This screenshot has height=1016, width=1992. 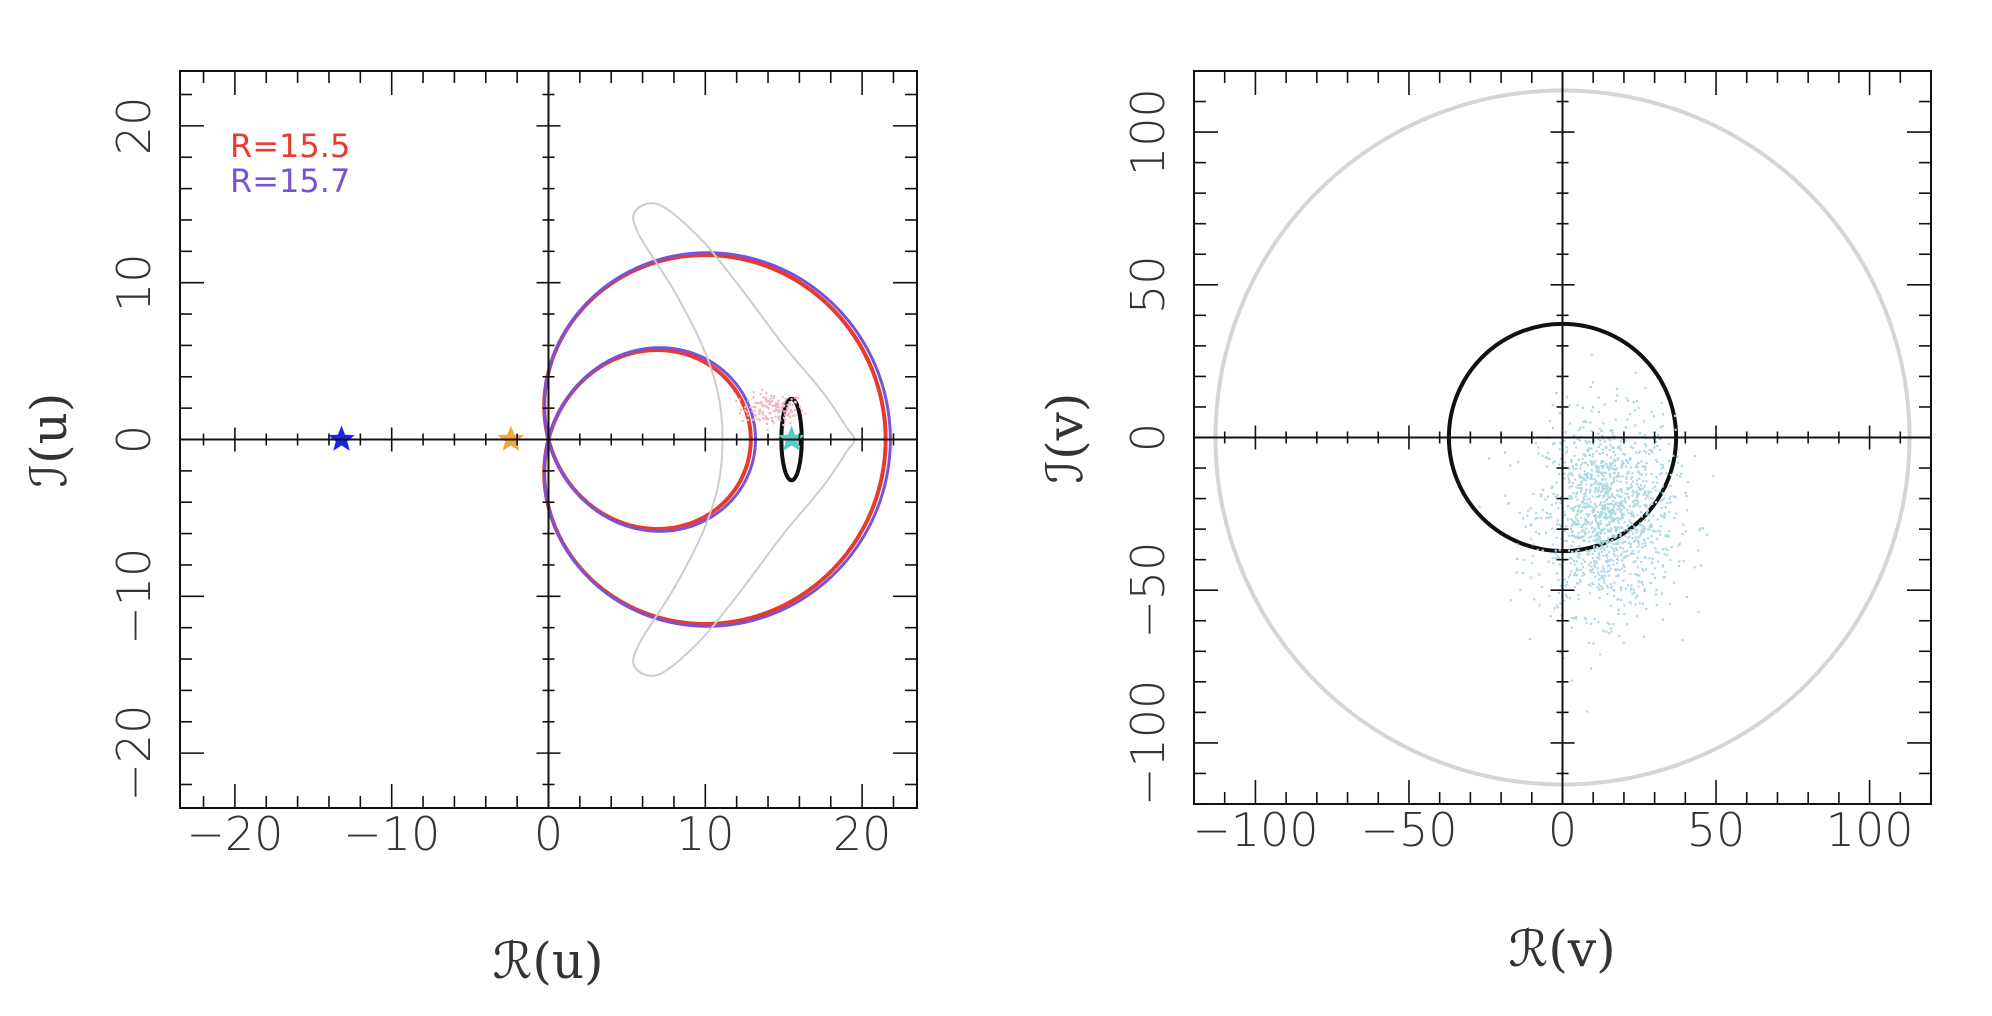 I want to click on scatter-cloud, so click(x=1596, y=533).